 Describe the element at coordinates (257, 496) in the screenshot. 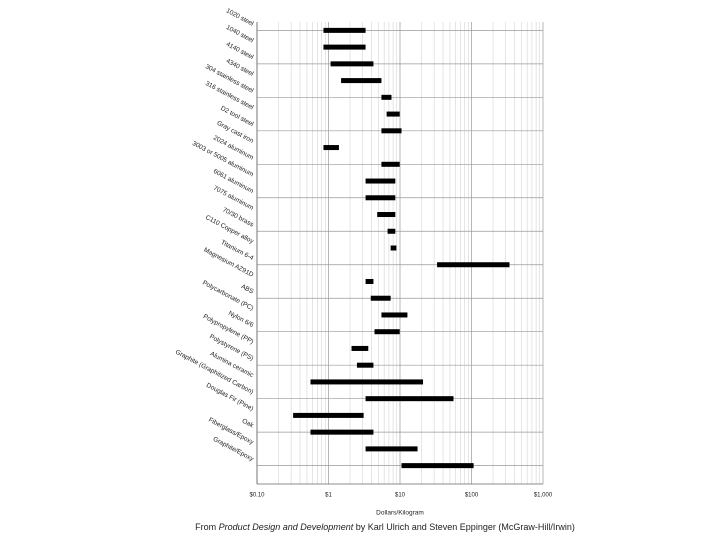

I see `x-tick-label: $0.10` at that location.